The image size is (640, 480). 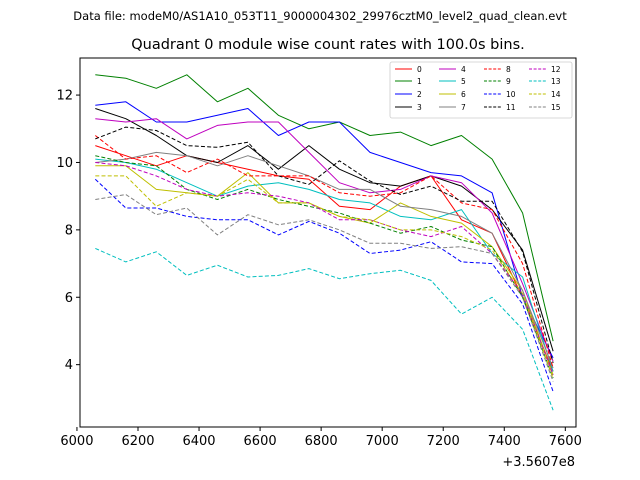 I want to click on legend-item-5: 5, so click(x=452, y=81).